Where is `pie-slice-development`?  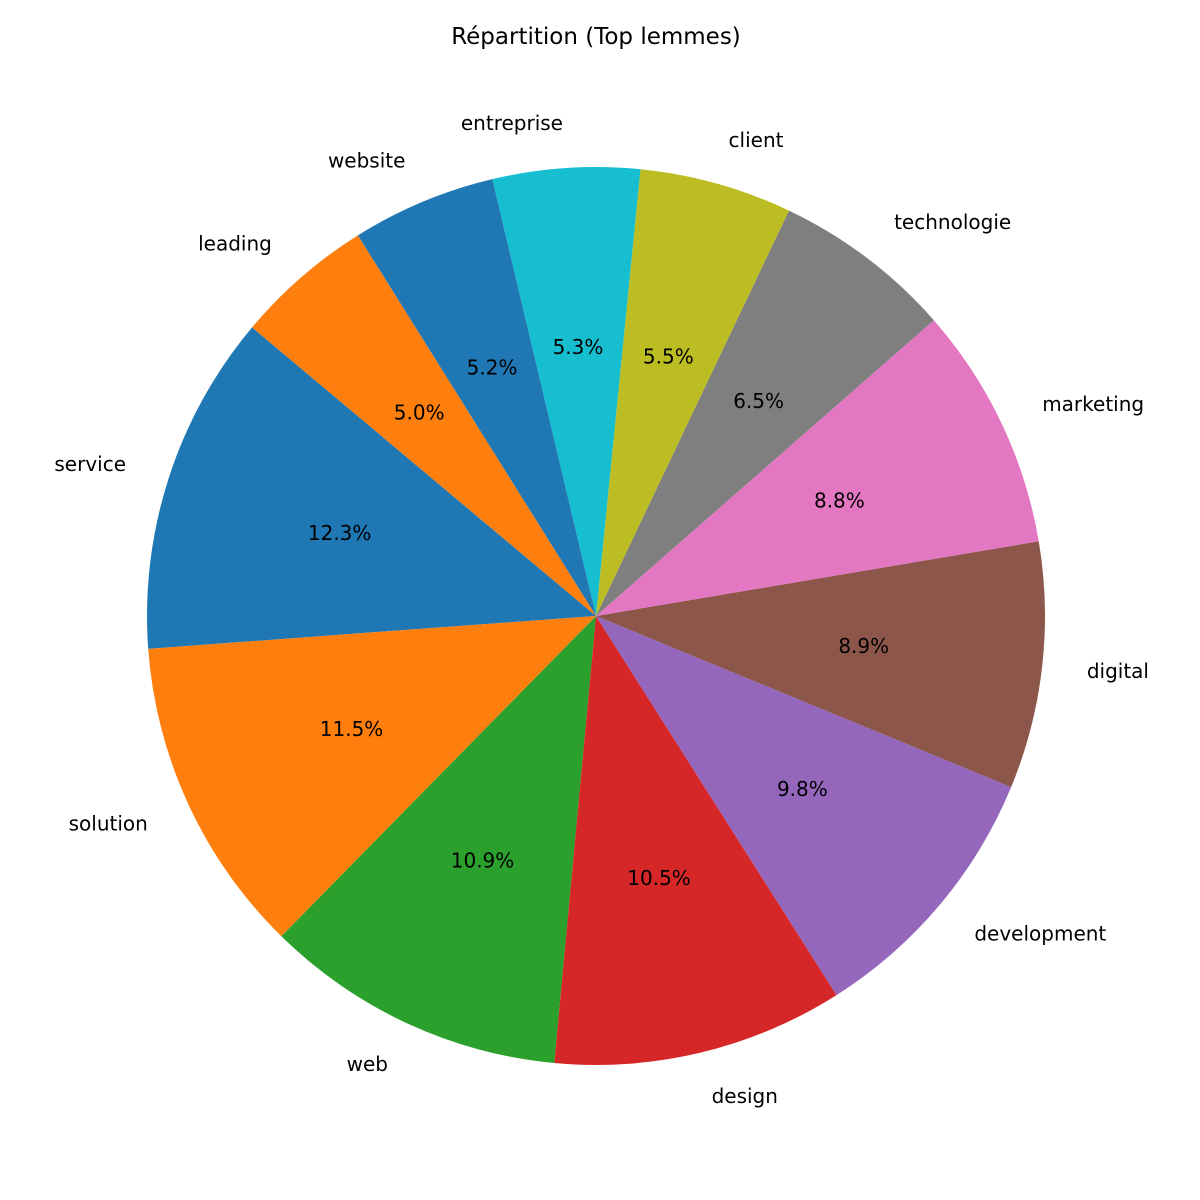
pie-slice-development is located at coordinates (804, 806).